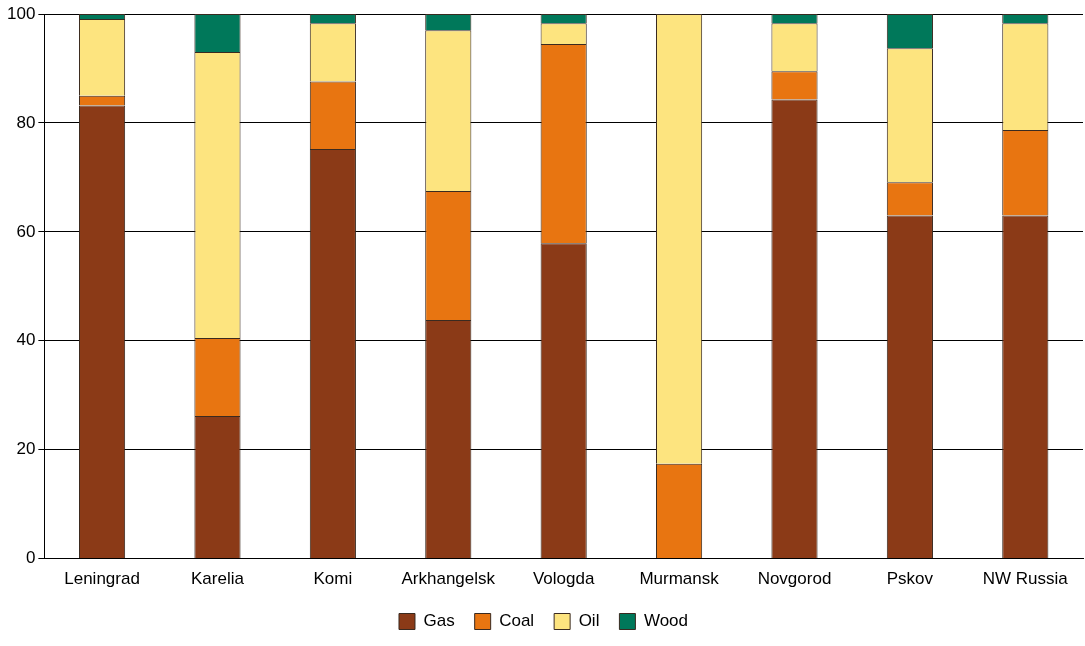 The image size is (1085, 646). Describe the element at coordinates (26, 231) in the screenshot. I see `y-tick-label: 60` at that location.